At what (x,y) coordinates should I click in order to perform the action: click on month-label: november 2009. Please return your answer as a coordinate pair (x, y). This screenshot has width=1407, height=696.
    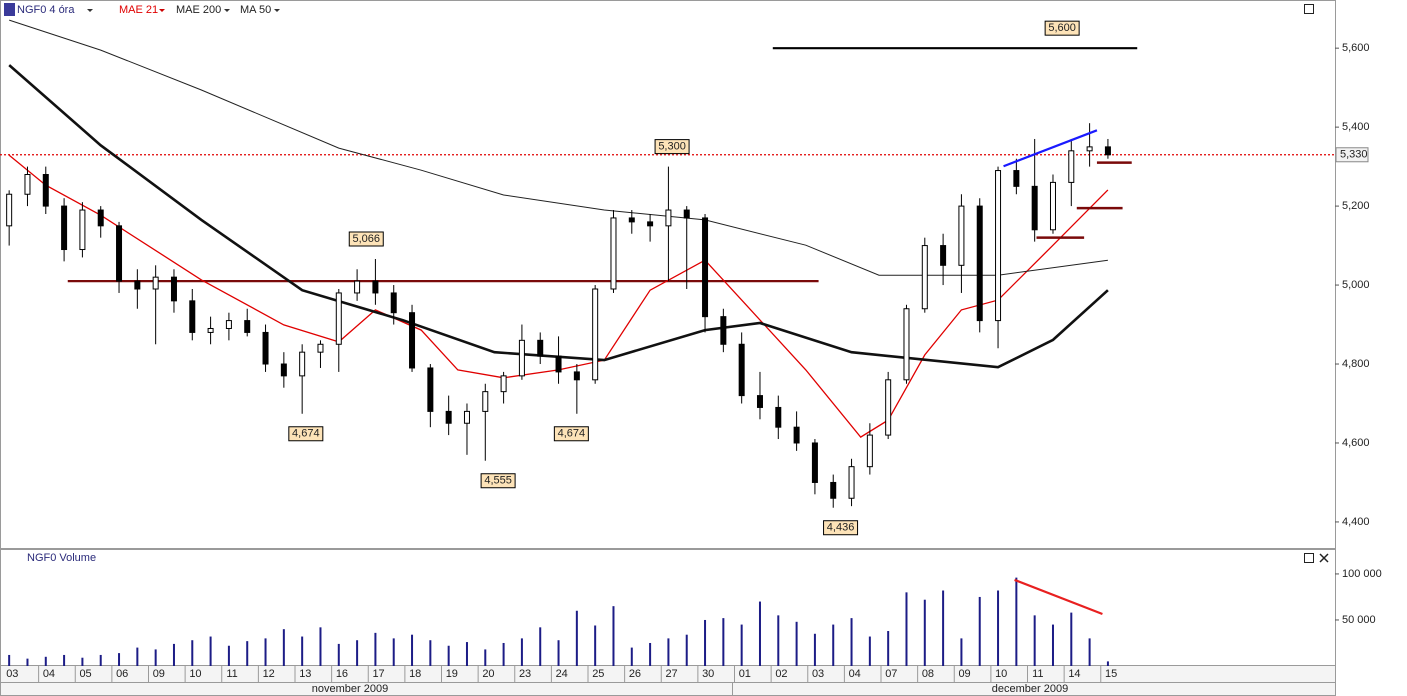
    Looking at the image, I should click on (350, 689).